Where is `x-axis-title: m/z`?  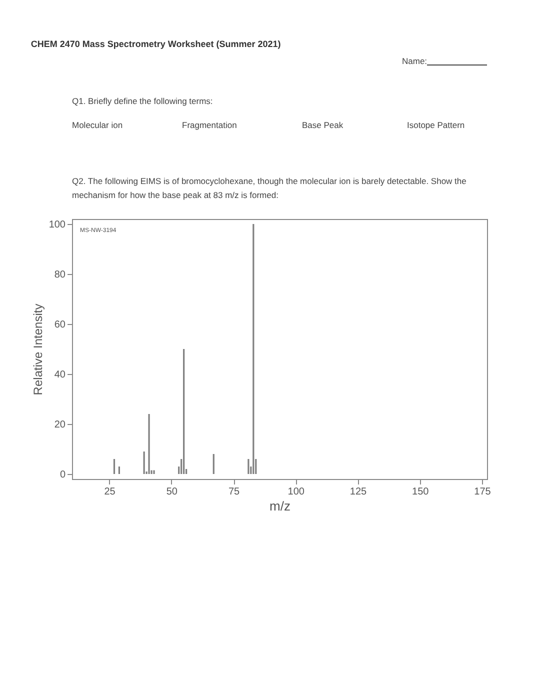 x-axis-title: m/z is located at coordinates (280, 506).